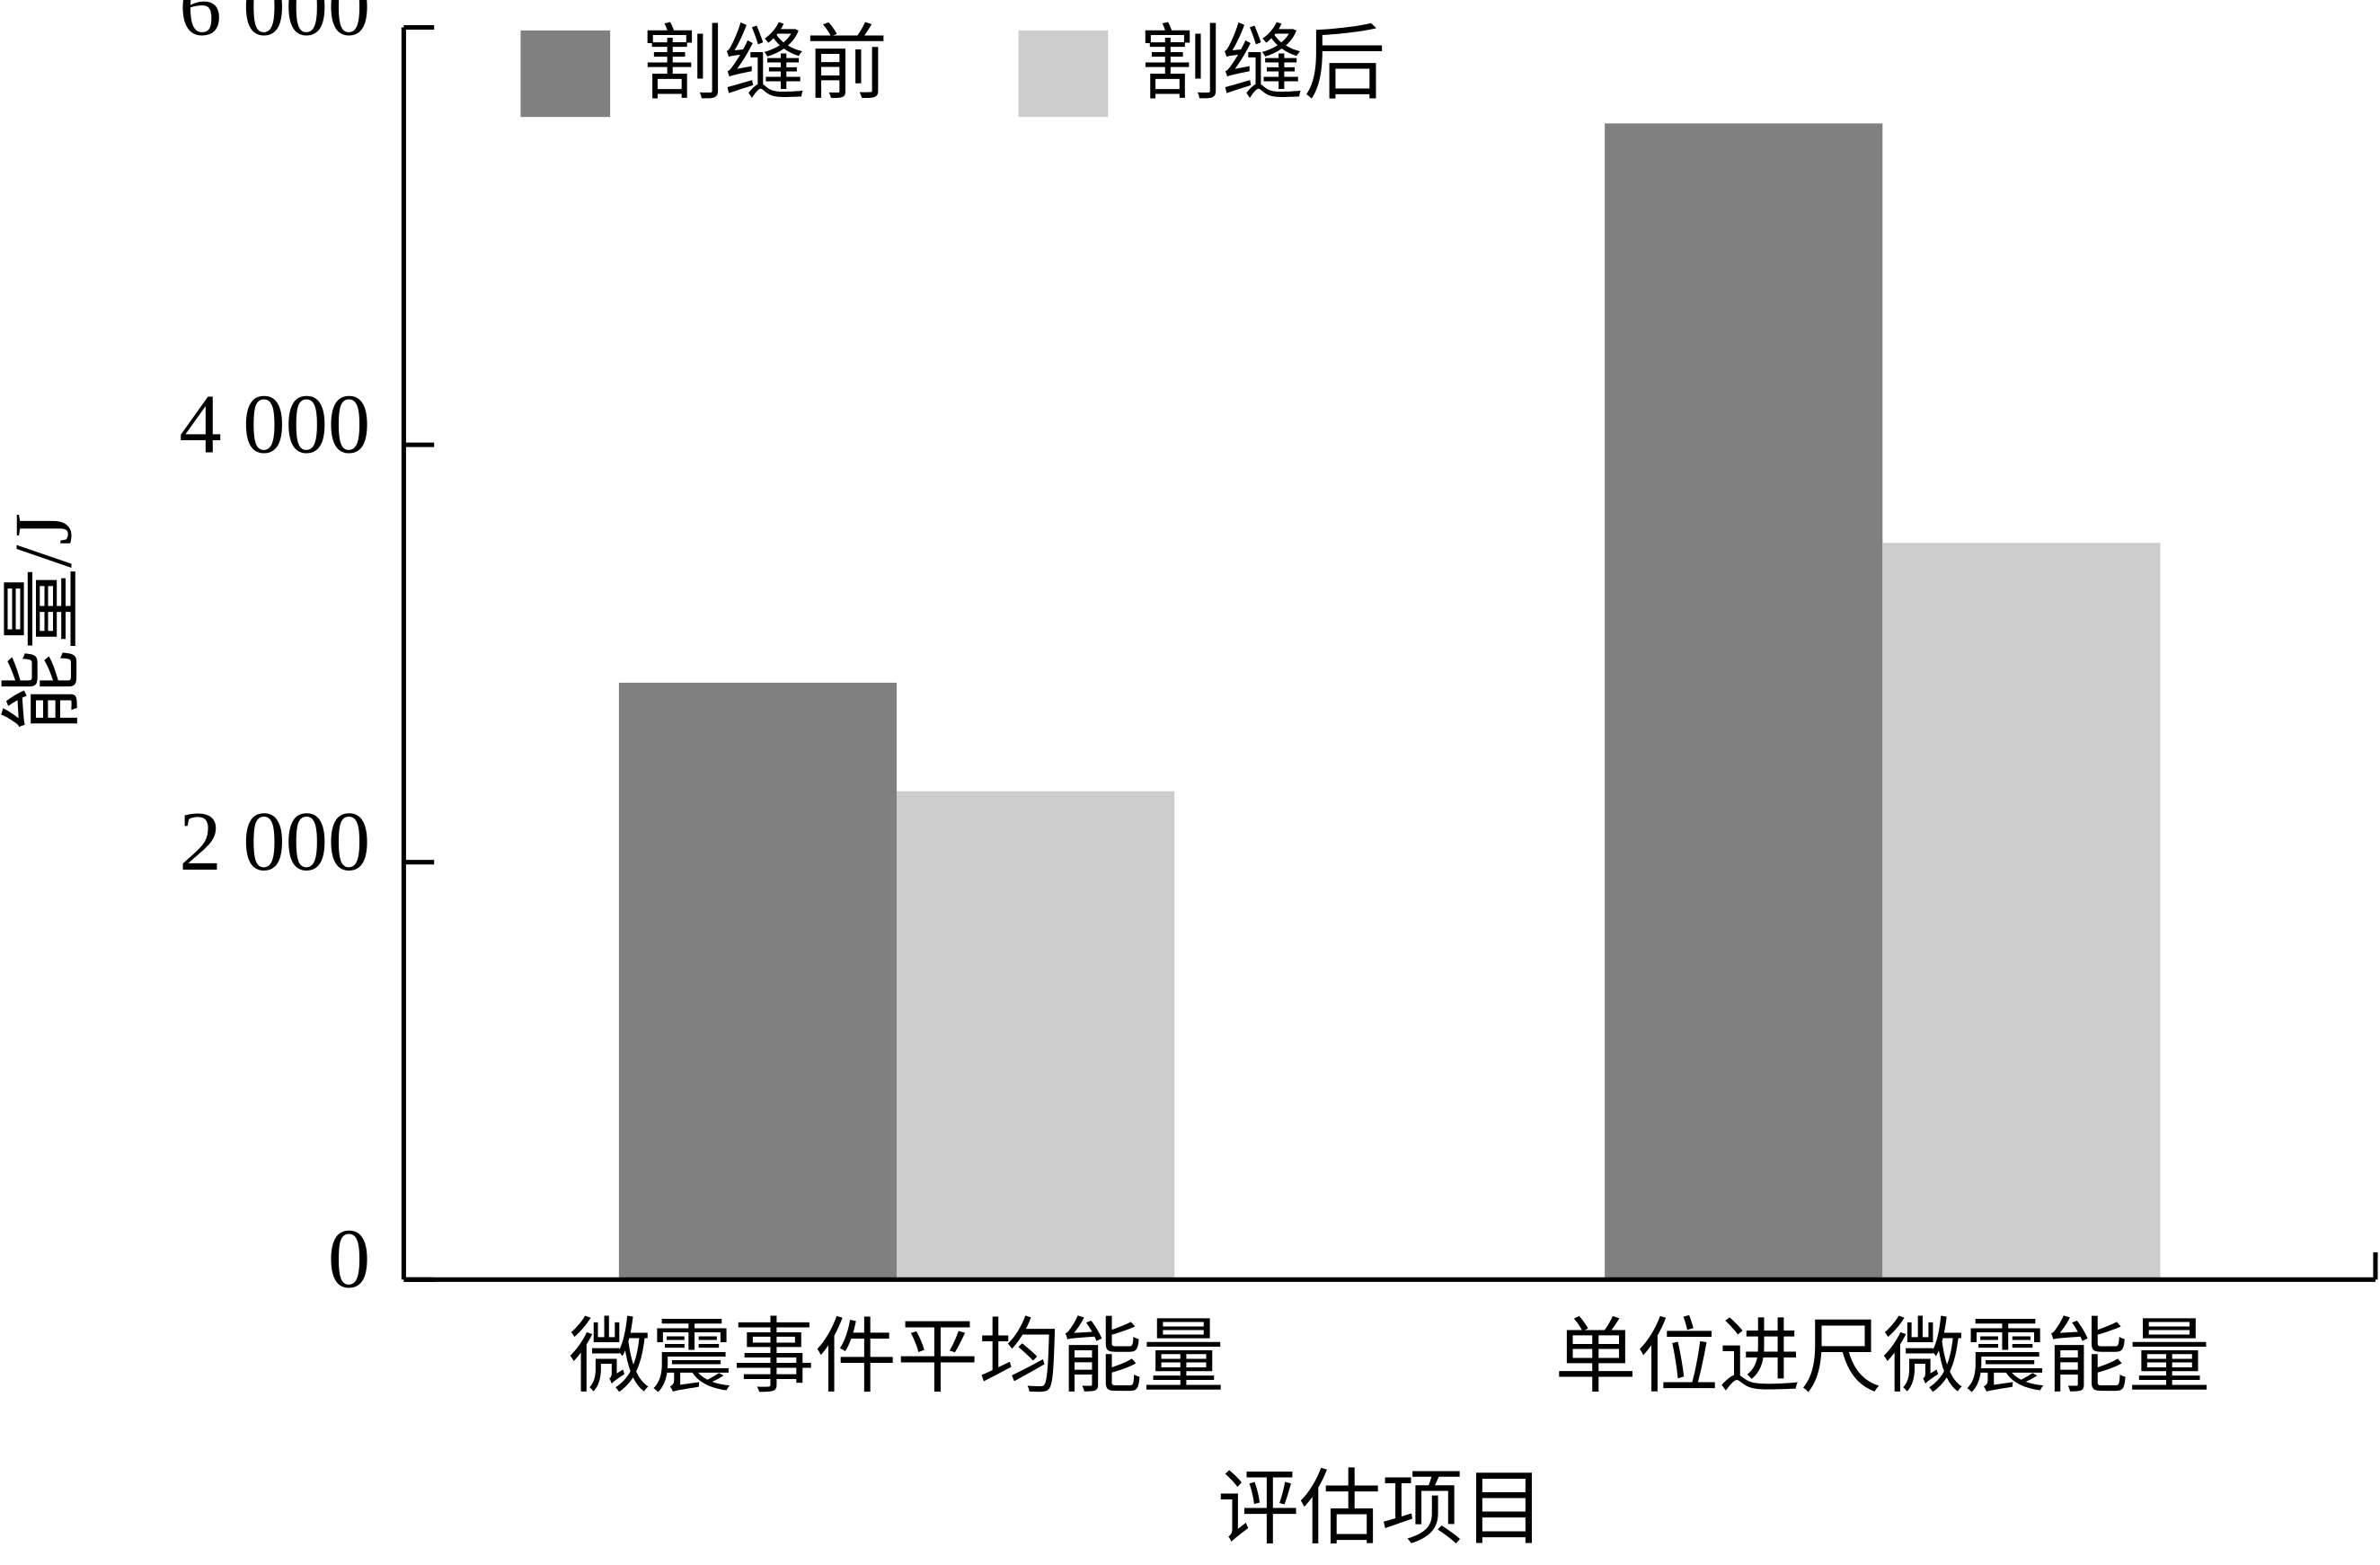 Image resolution: width=2380 pixels, height=1565 pixels. What do you see at coordinates (1381, 1508) in the screenshot?
I see `x-axis-label: 评估项目` at bounding box center [1381, 1508].